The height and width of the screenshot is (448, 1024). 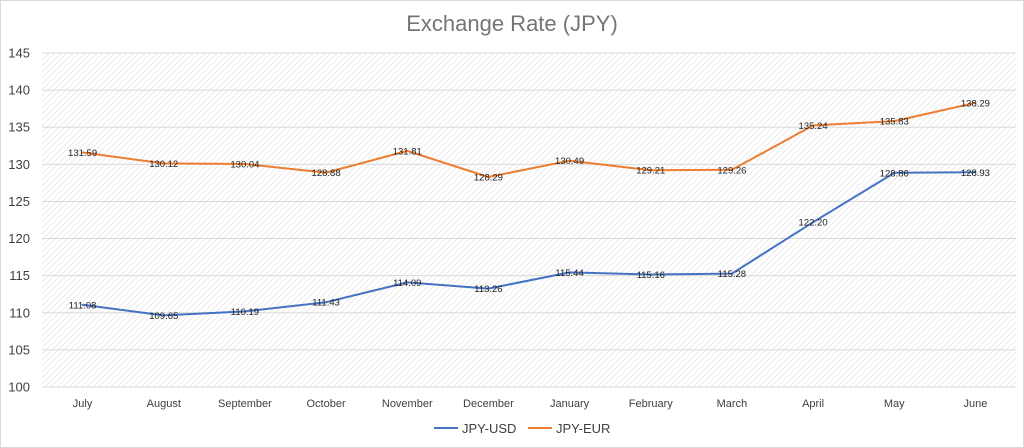 What do you see at coordinates (488, 404) in the screenshot?
I see `x-tick-label: December` at bounding box center [488, 404].